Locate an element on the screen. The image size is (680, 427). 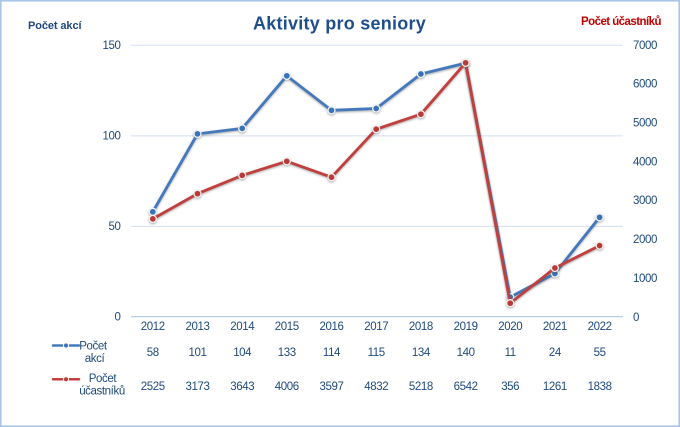
svg-text: 50 is located at coordinates (115, 227).